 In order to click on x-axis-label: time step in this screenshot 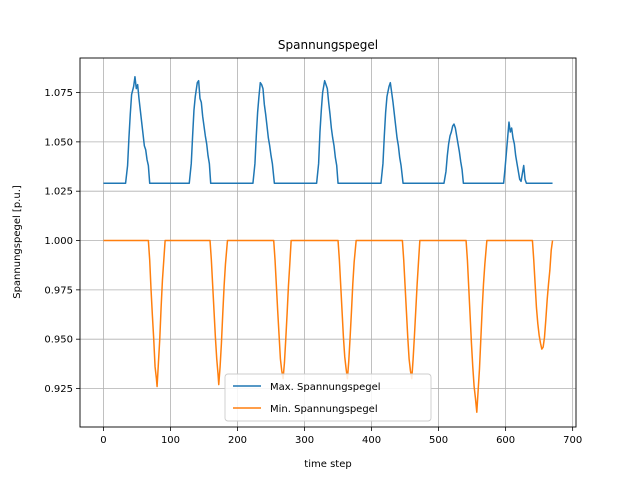, I will do `click(327, 464)`.